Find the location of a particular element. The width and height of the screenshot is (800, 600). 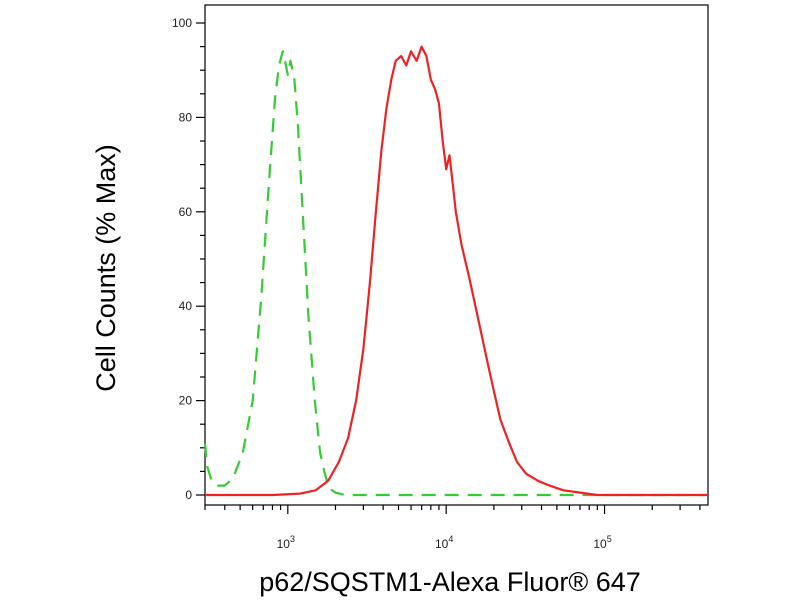

x-axis-title: p62/SQSTM1-Alexa Fluor® 647 is located at coordinates (450, 582).